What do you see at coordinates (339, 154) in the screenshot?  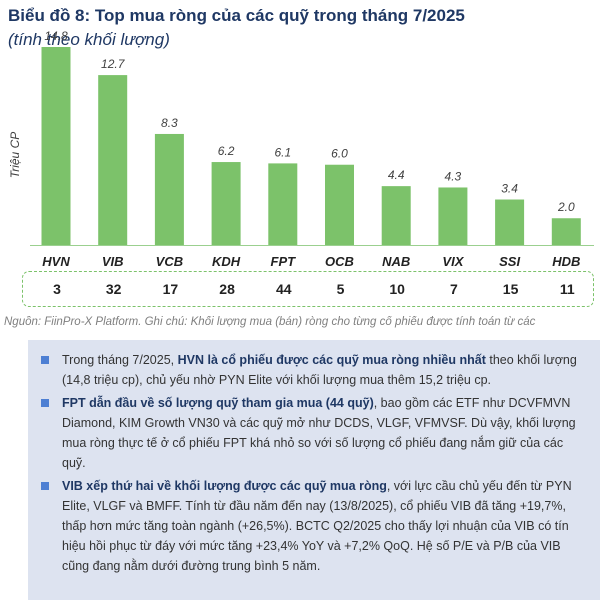 I see `data-label-ocb: 6.0` at bounding box center [339, 154].